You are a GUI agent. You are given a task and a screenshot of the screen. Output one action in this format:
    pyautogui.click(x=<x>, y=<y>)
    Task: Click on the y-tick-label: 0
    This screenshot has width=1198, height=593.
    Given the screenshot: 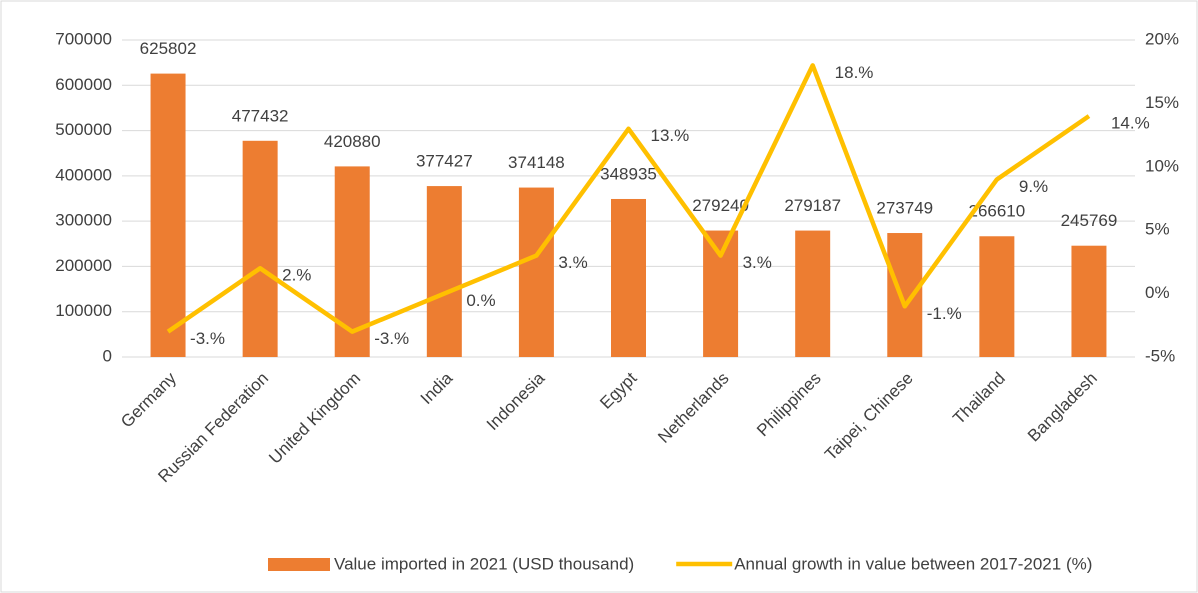 What is the action you would take?
    pyautogui.click(x=107, y=355)
    